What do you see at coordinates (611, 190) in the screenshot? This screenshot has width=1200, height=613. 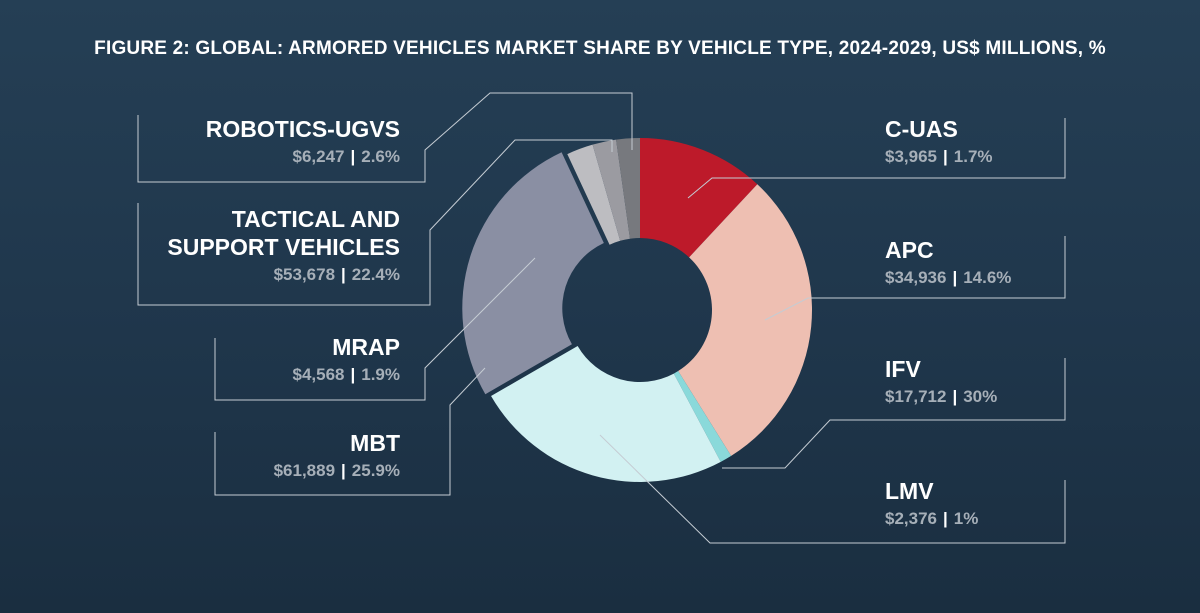 I see `slice-mrap` at bounding box center [611, 190].